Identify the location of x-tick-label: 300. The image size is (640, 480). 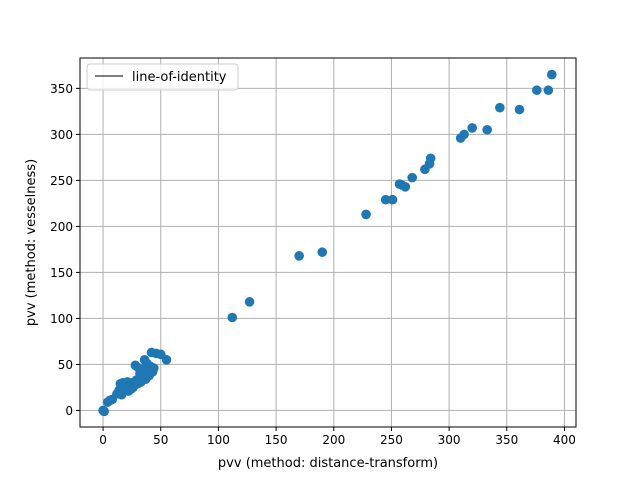
(449, 440).